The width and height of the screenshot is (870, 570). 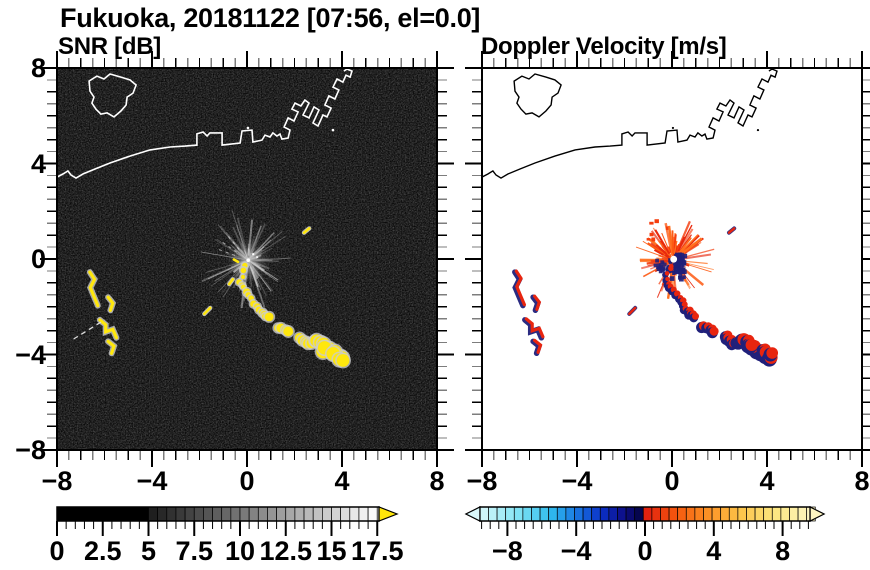 I want to click on velocity-panel-title: Doppler Velocity [m/s], so click(x=604, y=46).